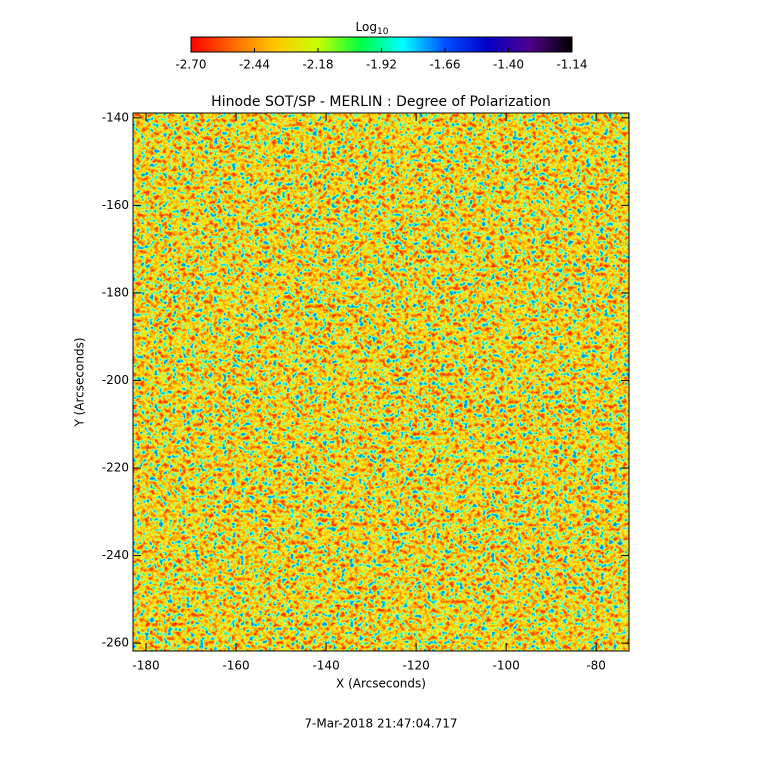 This screenshot has height=768, width=762. I want to click on y-tick-label: -240, so click(115, 555).